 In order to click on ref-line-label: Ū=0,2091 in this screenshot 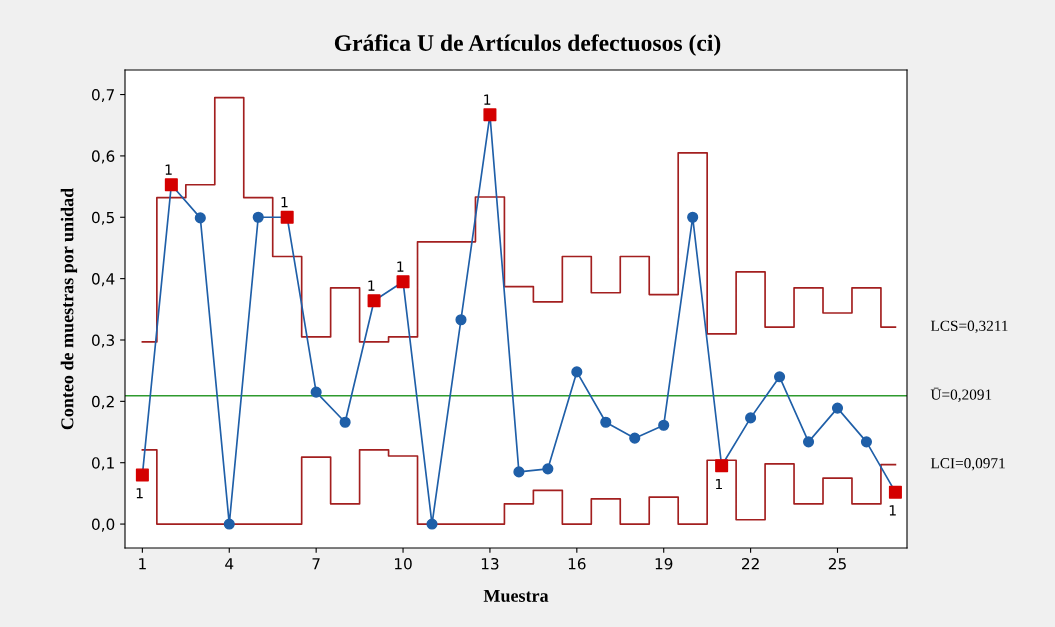, I will do `click(961, 394)`.